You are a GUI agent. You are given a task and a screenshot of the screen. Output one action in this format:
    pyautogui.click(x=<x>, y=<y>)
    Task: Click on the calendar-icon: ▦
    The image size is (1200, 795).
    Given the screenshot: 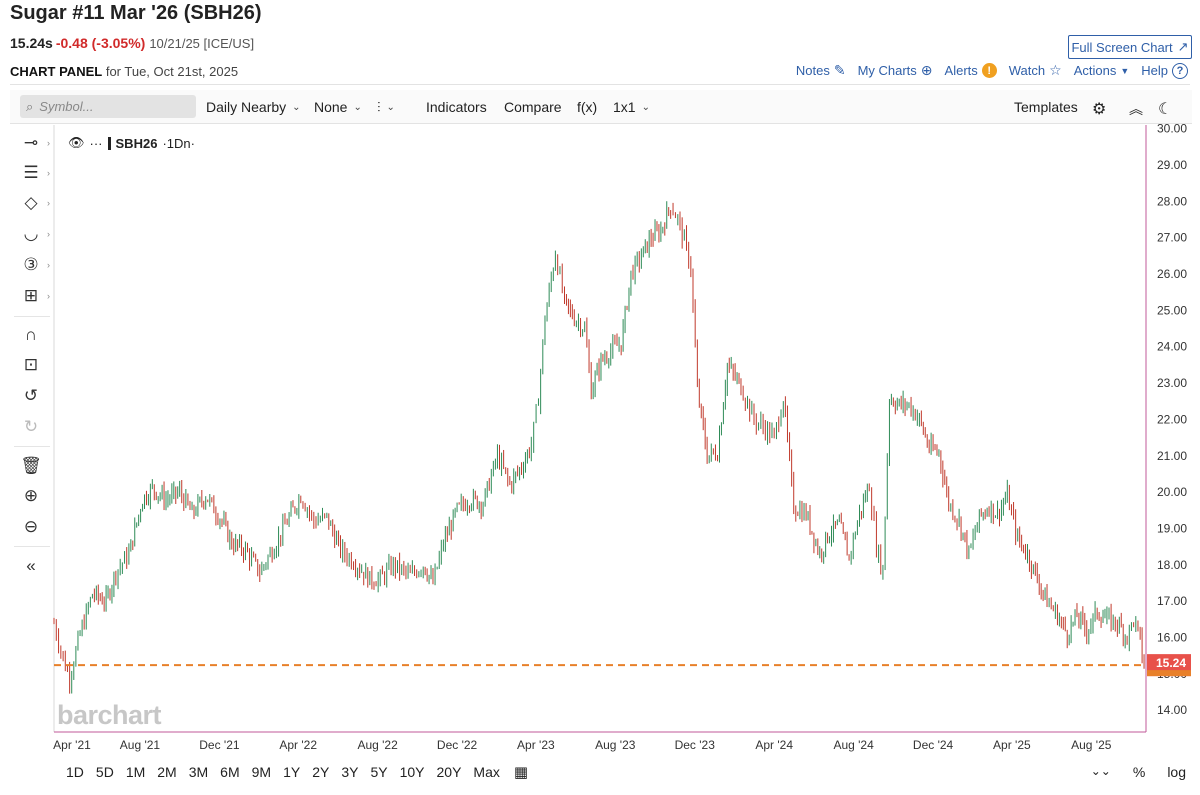 What is the action you would take?
    pyautogui.click(x=521, y=772)
    